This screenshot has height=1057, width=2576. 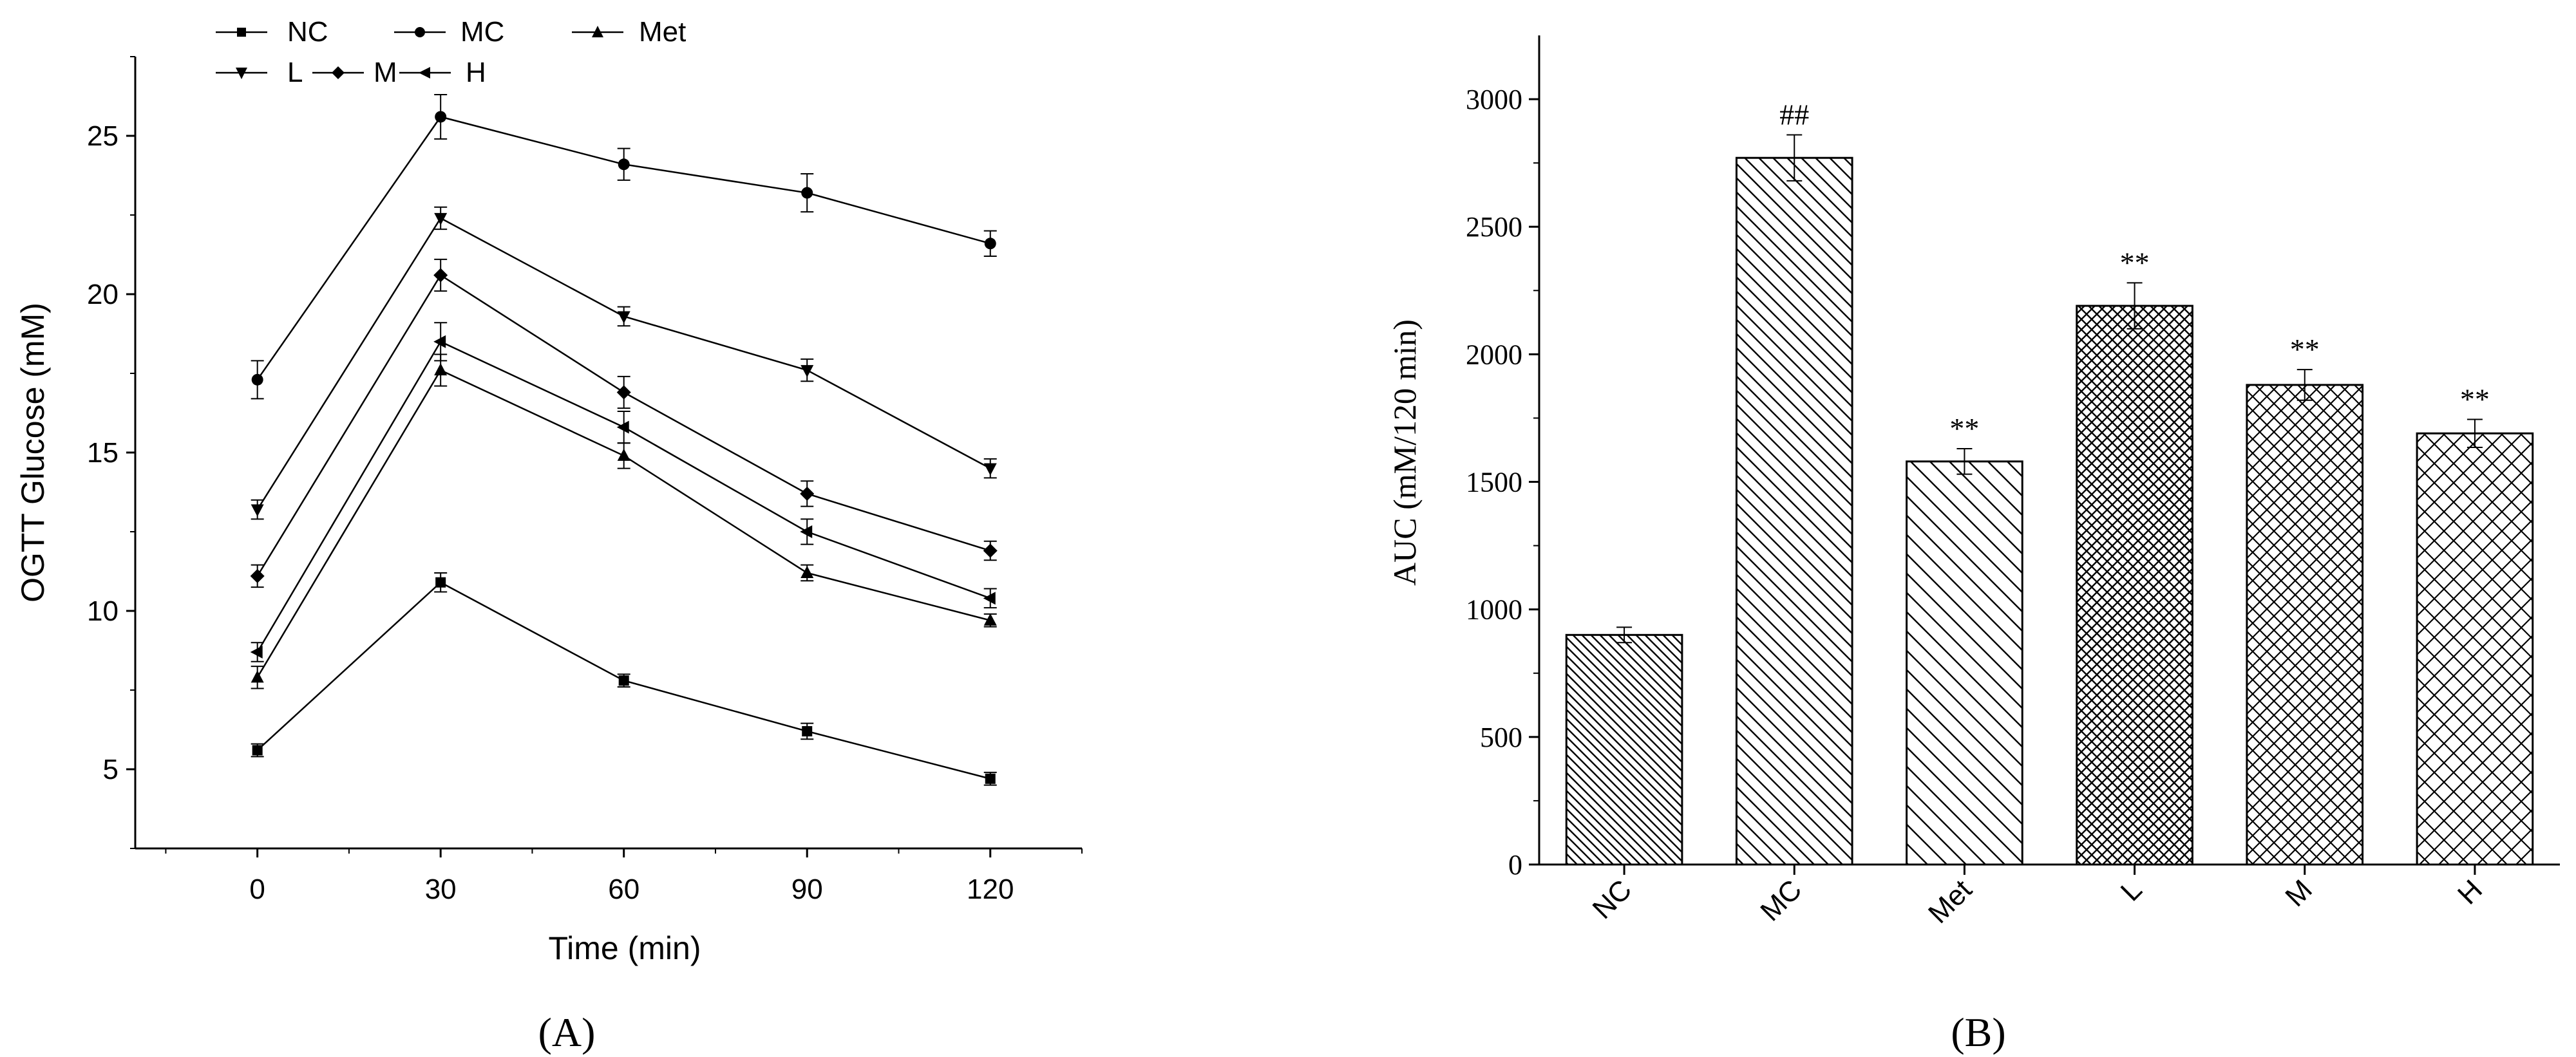 I want to click on y-axis-label: OGTT Glucose (mM), so click(x=33, y=453).